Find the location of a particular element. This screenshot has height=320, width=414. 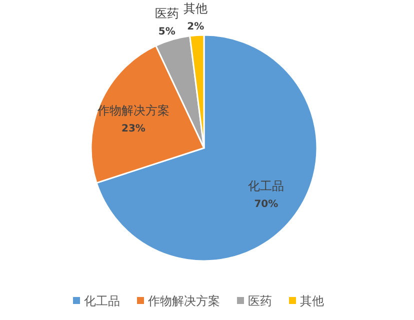

data-label: 70% is located at coordinates (266, 204).